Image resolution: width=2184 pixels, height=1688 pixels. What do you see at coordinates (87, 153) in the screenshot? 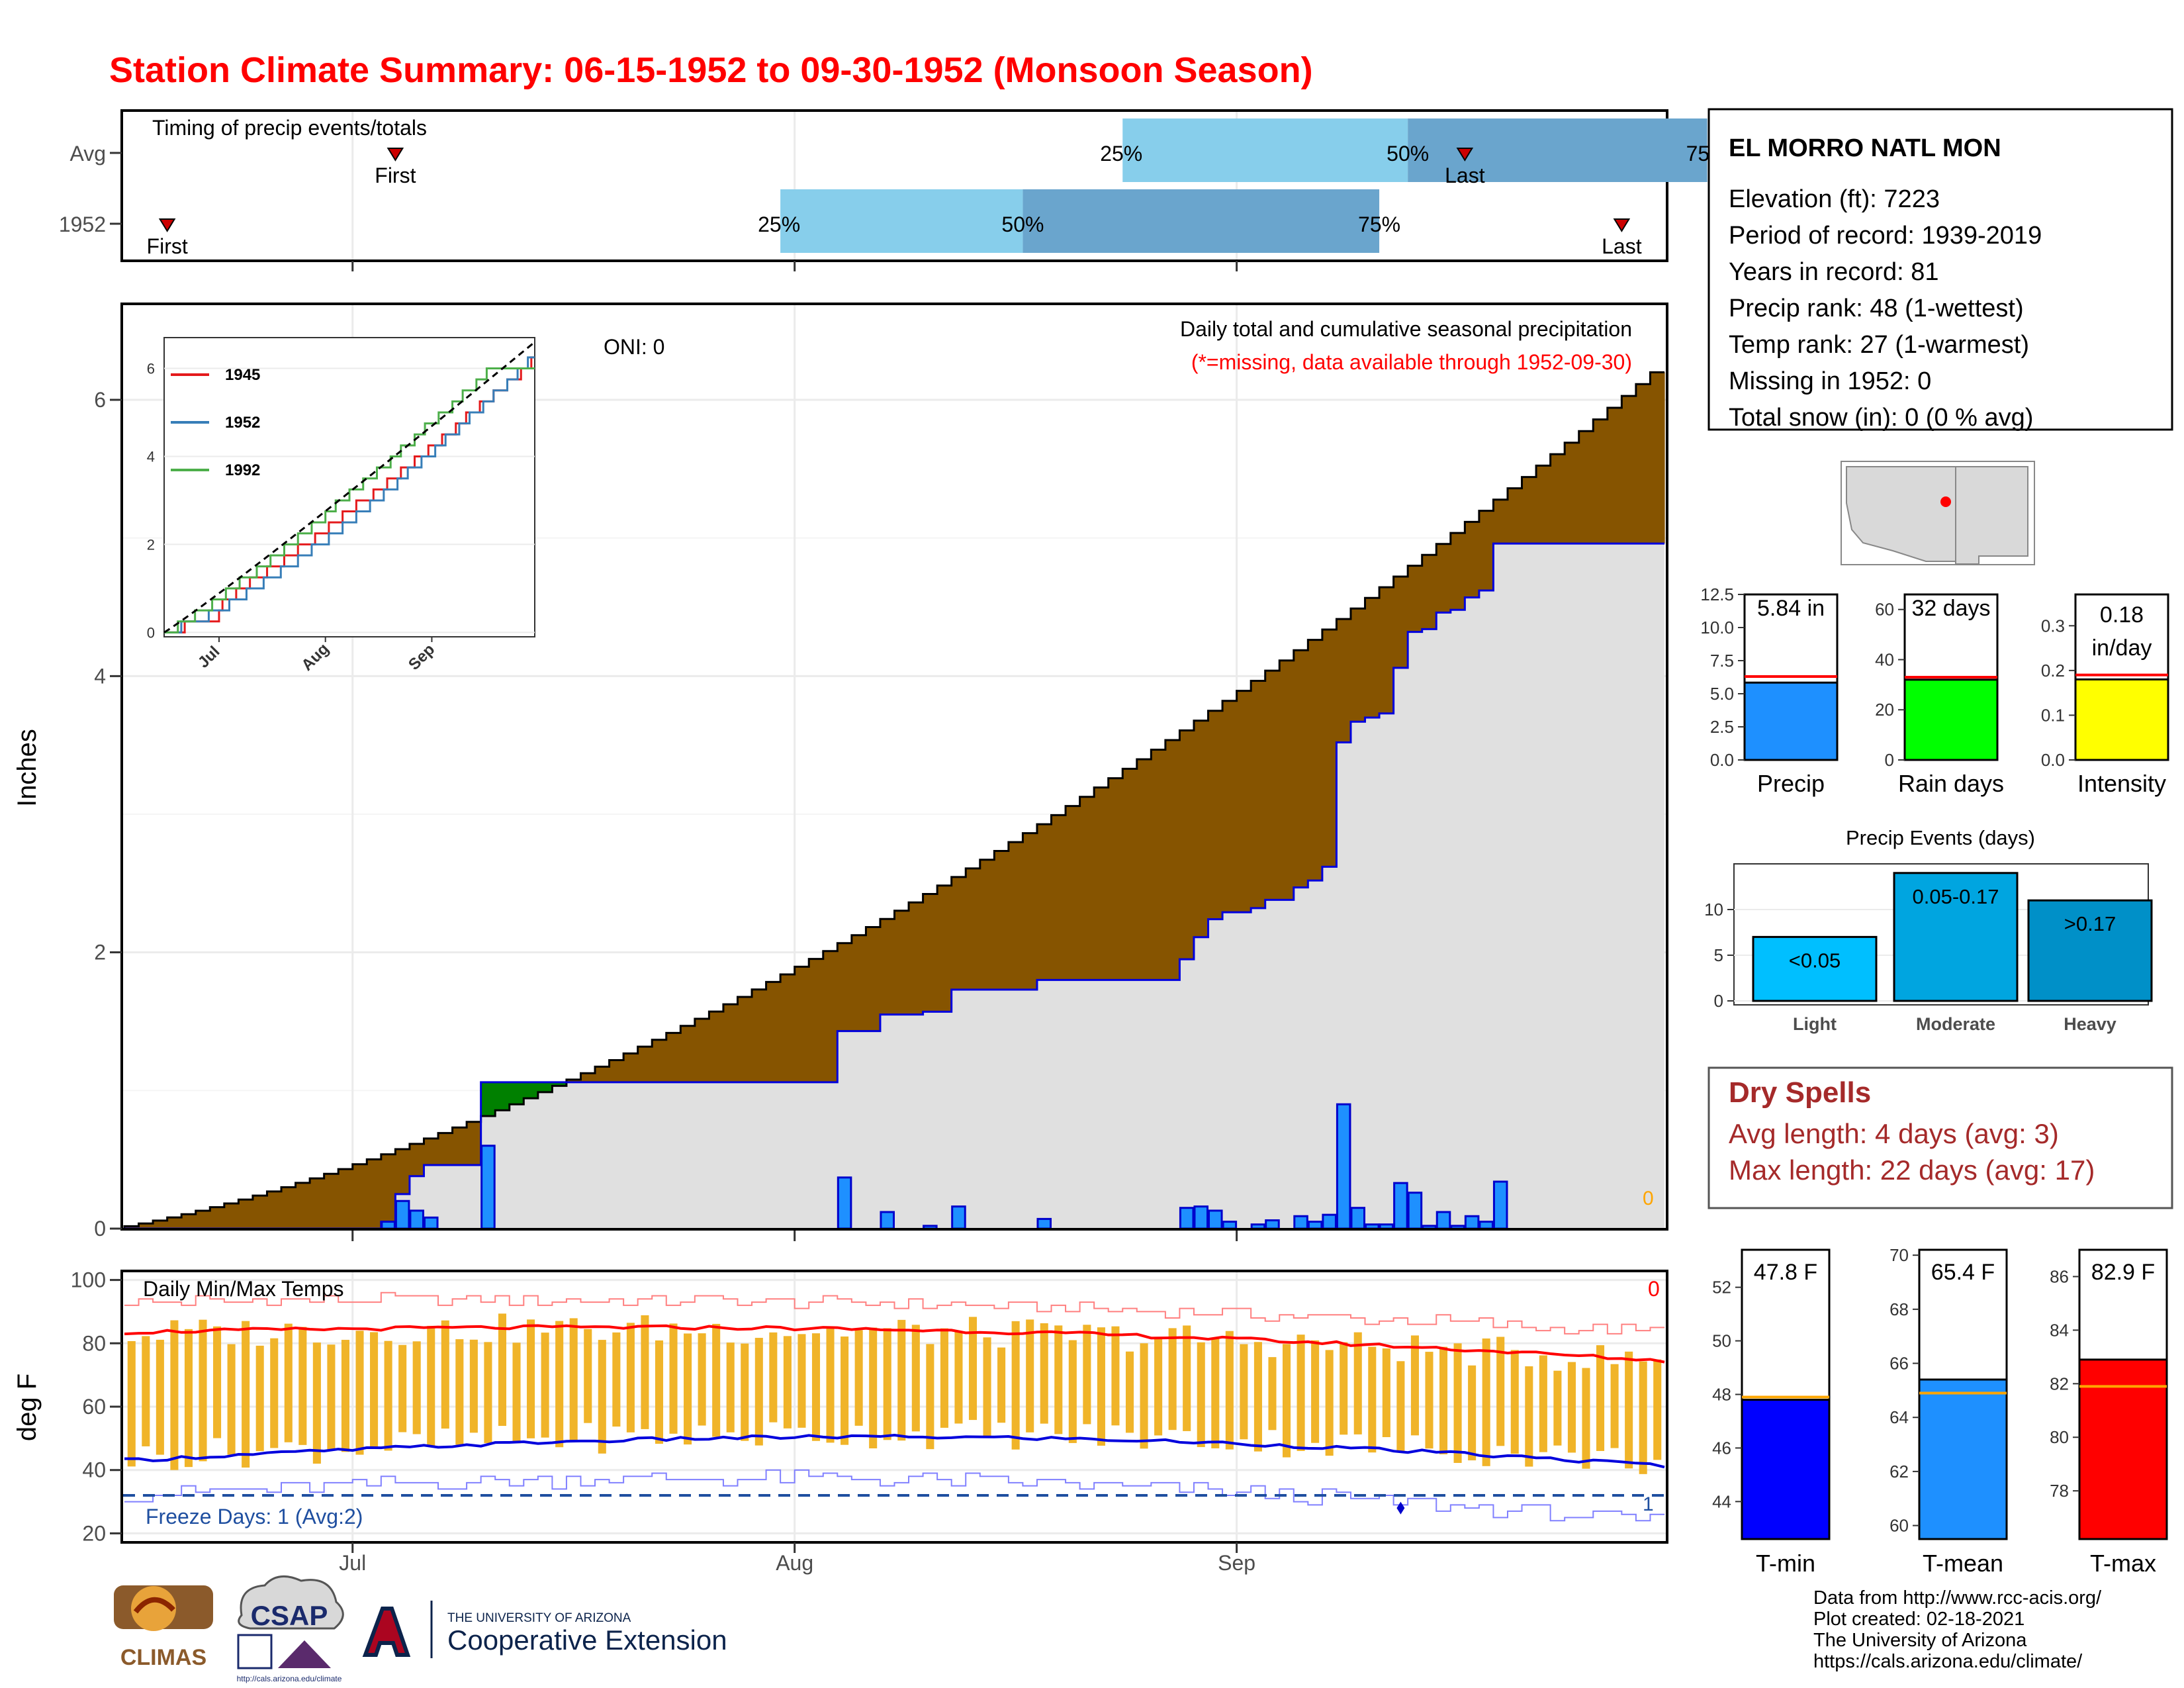
I see `timing-row-label: Avg` at bounding box center [87, 153].